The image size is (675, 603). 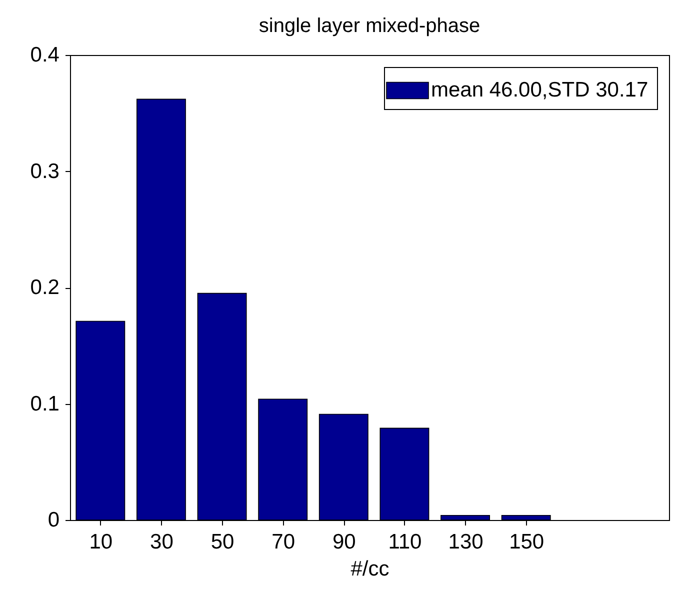 I want to click on x-tick-label: 50, so click(x=222, y=542).